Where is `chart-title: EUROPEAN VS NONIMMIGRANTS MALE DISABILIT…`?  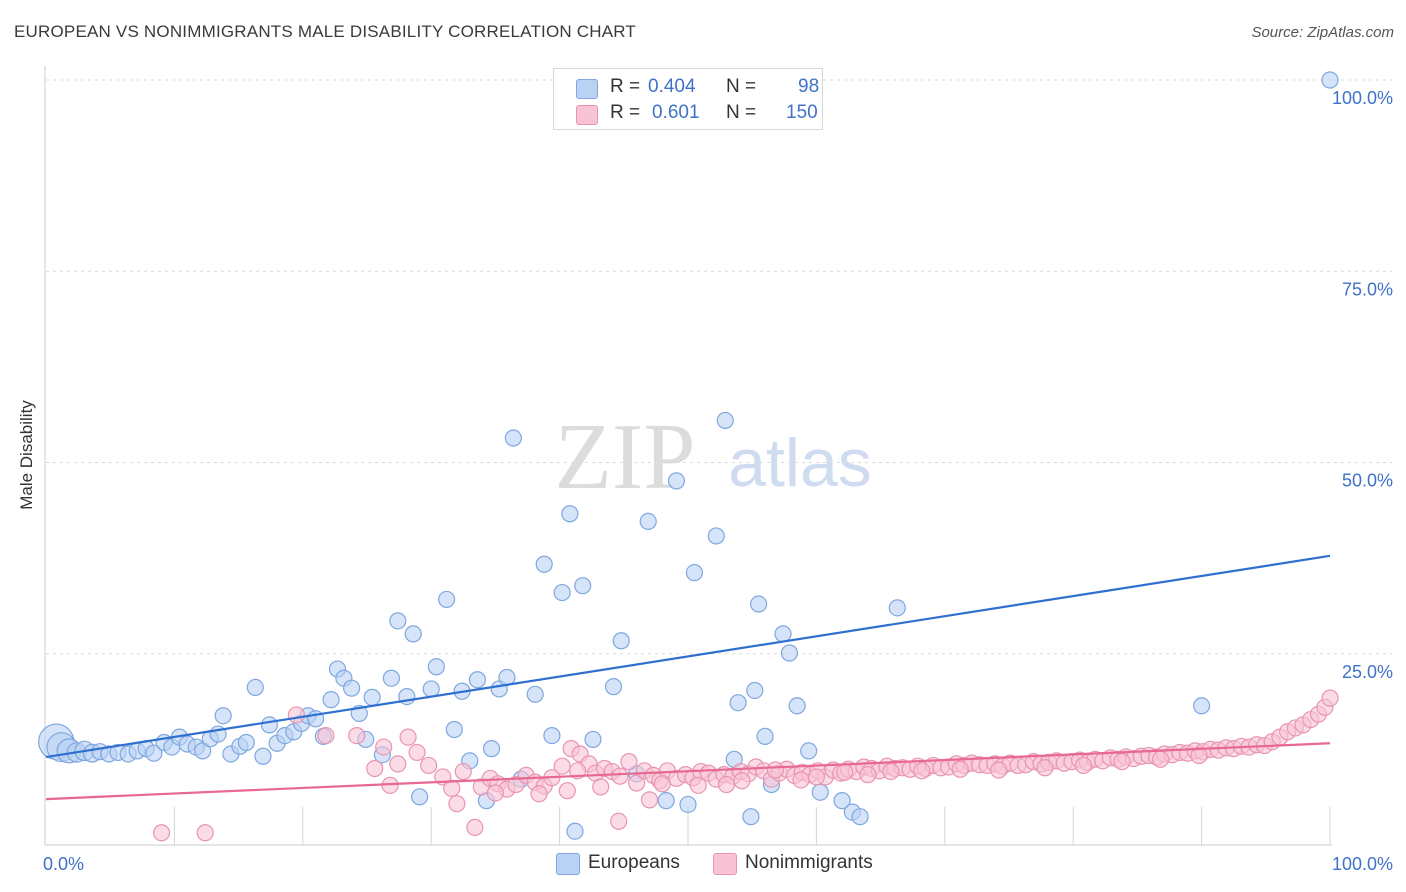
chart-title: EUROPEAN VS NONIMMIGRANTS MALE DISABILIT… is located at coordinates (325, 31).